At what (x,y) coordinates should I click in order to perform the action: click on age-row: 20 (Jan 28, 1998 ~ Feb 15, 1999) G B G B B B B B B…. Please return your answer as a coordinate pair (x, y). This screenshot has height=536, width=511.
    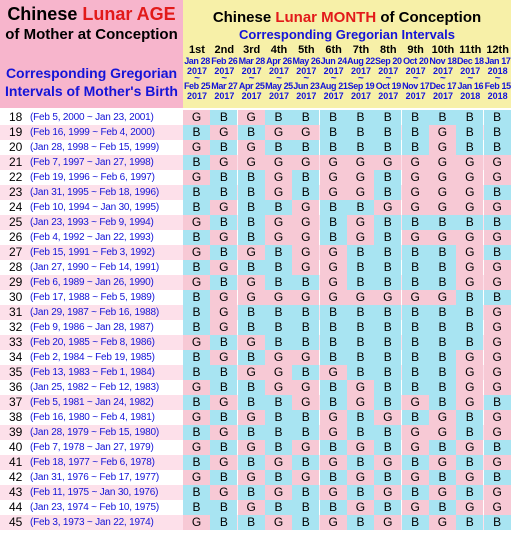
    Looking at the image, I should click on (255, 147).